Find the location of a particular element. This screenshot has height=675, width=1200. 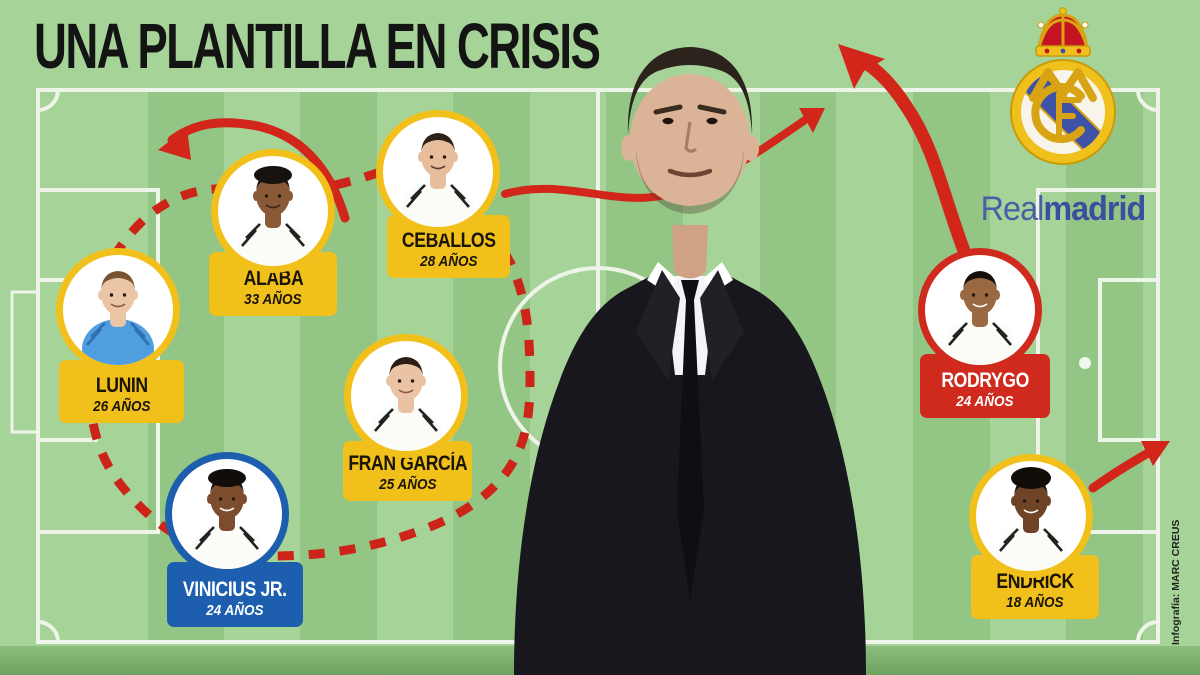

player-name: CEBALLOS is located at coordinates (448, 240).